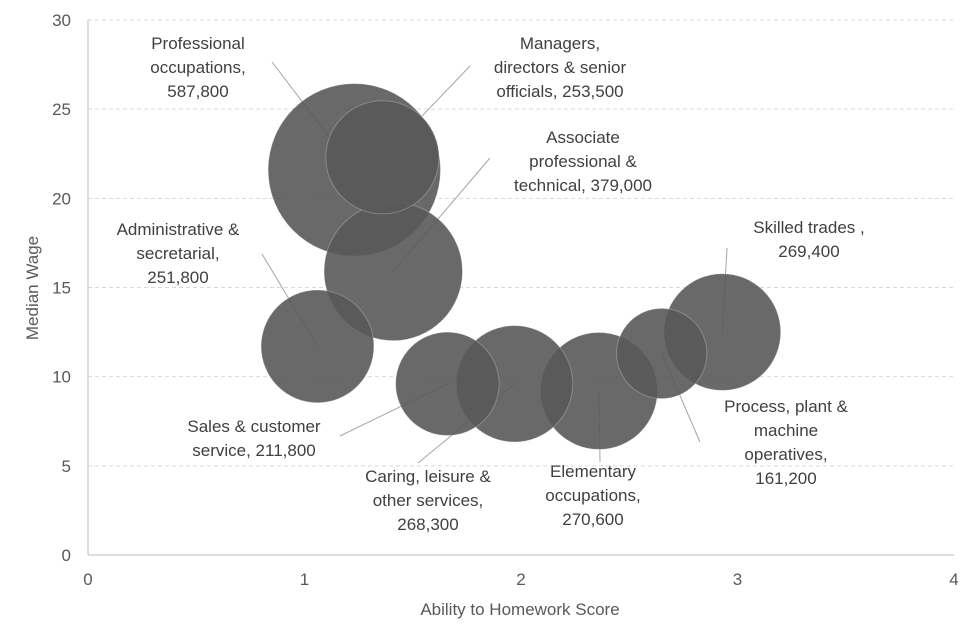 The height and width of the screenshot is (638, 976). What do you see at coordinates (583, 137) in the screenshot?
I see `bubble-label-line: Associate` at bounding box center [583, 137].